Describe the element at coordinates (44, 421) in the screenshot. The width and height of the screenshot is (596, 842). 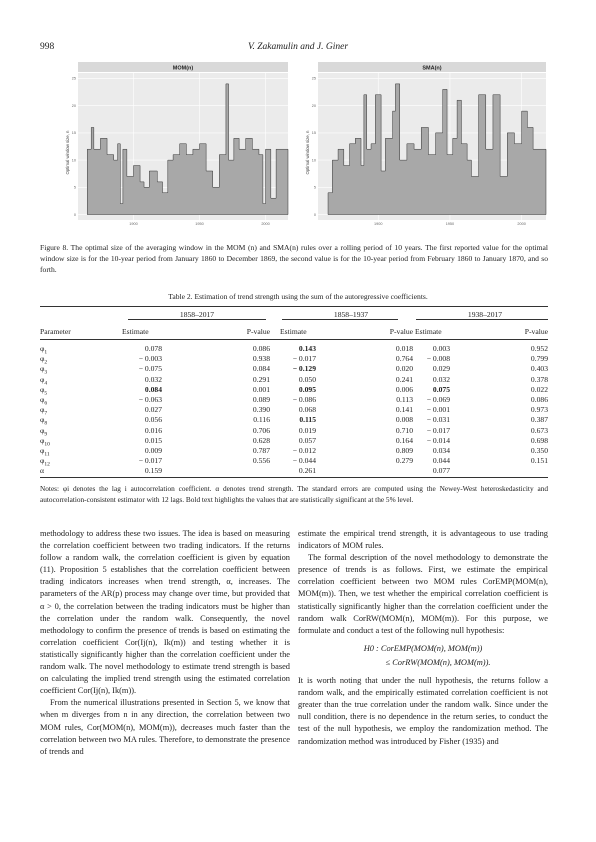
I see `param-label: φ8` at that location.